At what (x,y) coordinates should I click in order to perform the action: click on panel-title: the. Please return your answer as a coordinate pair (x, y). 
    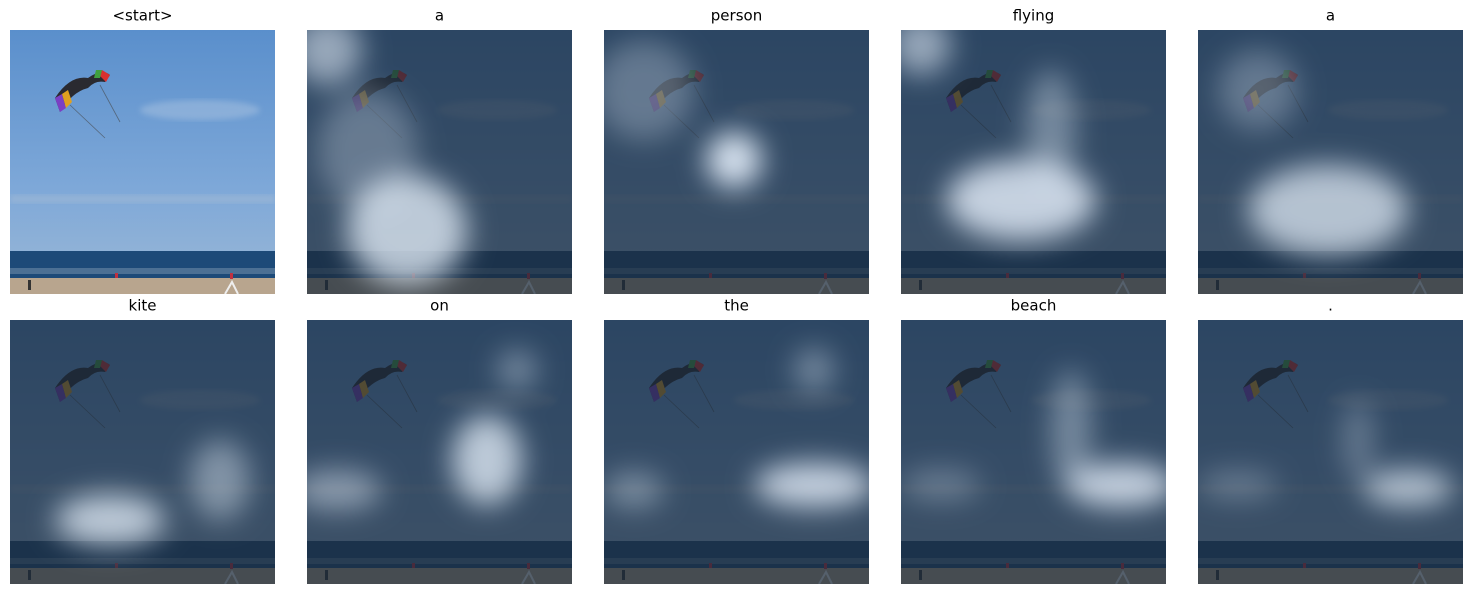
    Looking at the image, I should click on (736, 306).